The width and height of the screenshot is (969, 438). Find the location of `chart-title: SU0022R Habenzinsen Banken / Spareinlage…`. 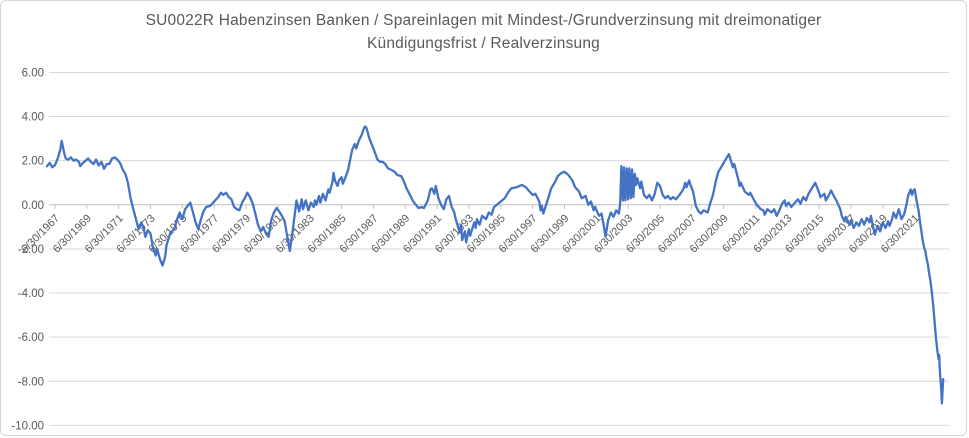

chart-title: SU0022R Habenzinsen Banken / Spareinlage… is located at coordinates (483, 32).